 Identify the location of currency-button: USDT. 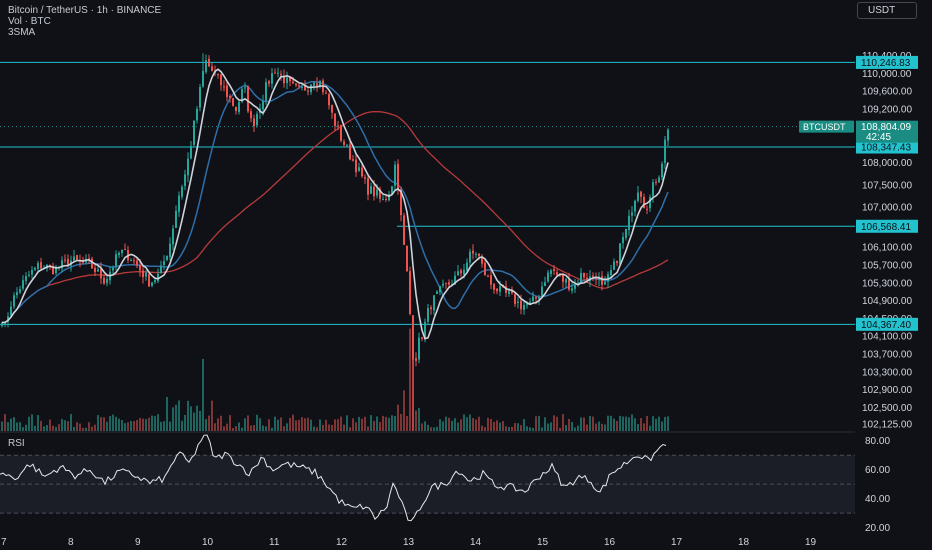
(887, 10).